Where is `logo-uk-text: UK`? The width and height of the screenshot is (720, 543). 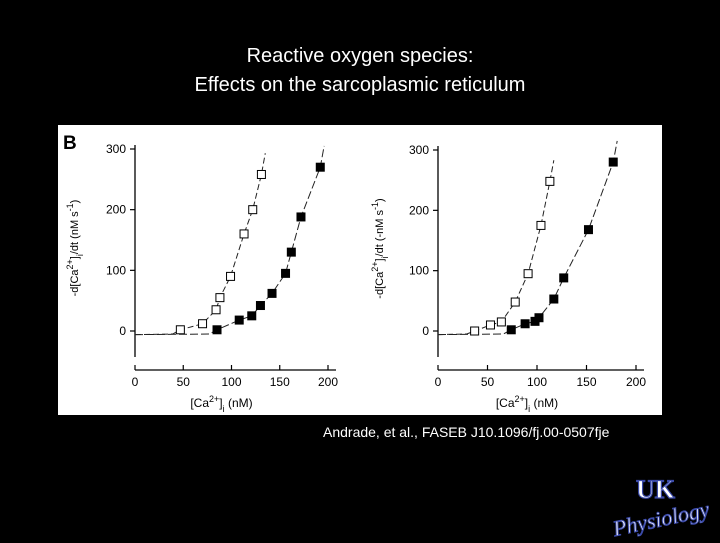
logo-uk-text: UK is located at coordinates (656, 489).